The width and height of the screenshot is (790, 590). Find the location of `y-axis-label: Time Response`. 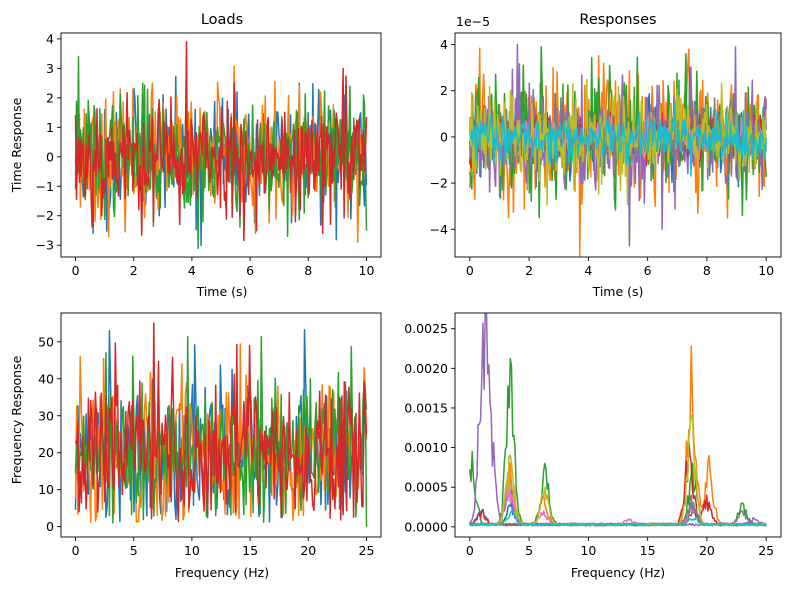

y-axis-label: Time Response is located at coordinates (16, 145).